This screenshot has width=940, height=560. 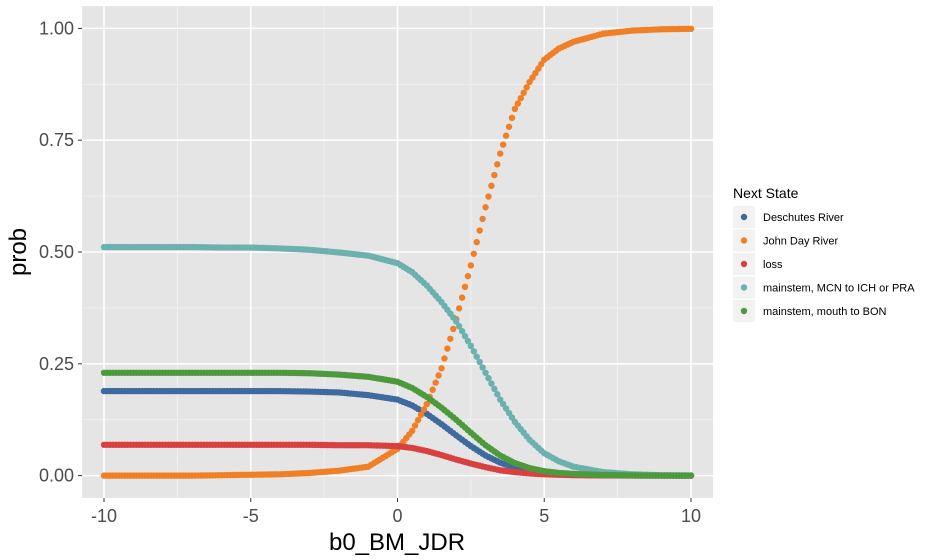 I want to click on x-tick-label: -5, so click(x=251, y=516).